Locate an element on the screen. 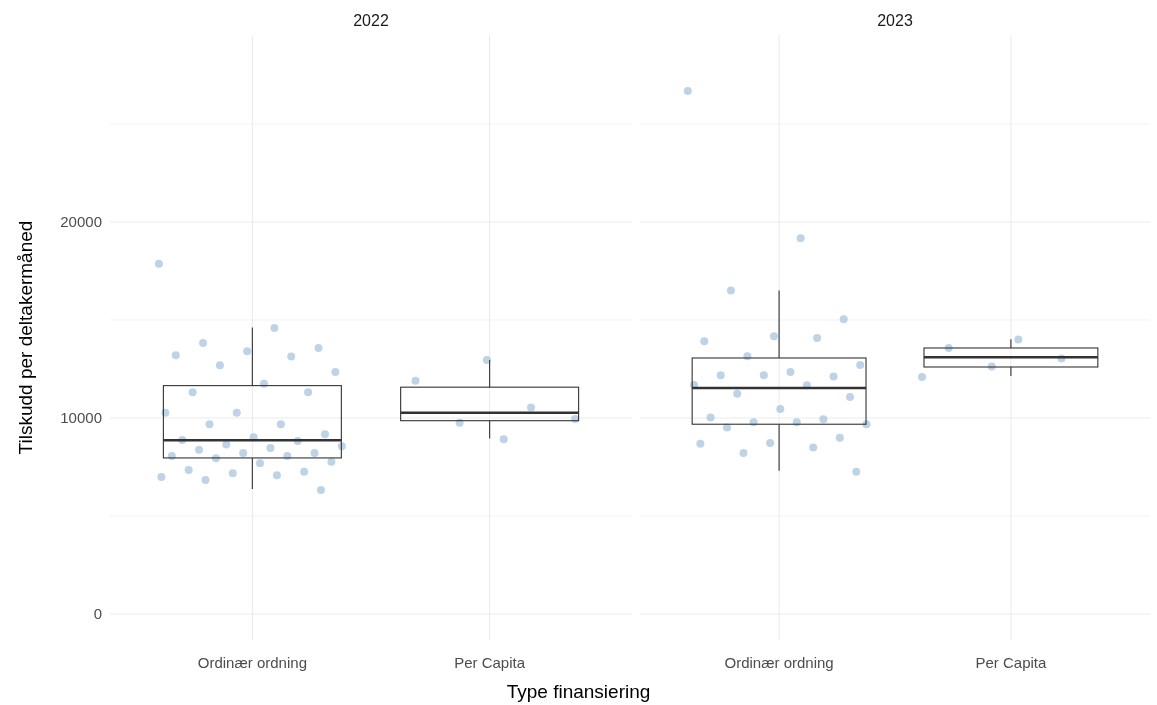 The image size is (1157, 705). chart-title: 2023 is located at coordinates (895, 20).